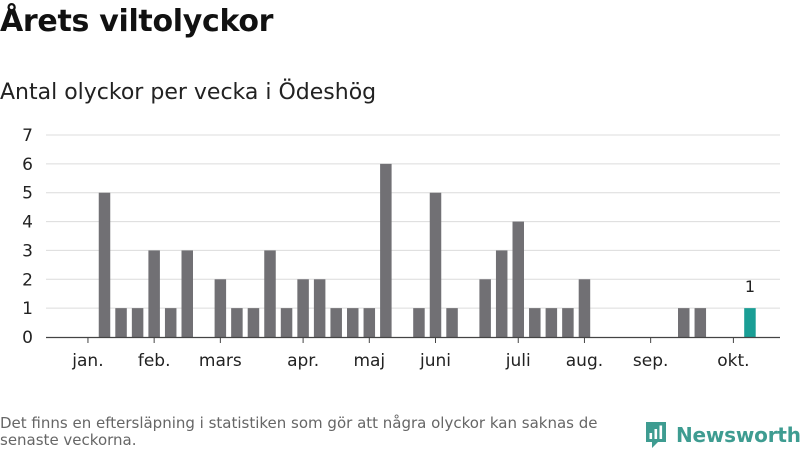 Image resolution: width=800 pixels, height=451 pixels. I want to click on x-tick-label-juli: juli, so click(518, 361).